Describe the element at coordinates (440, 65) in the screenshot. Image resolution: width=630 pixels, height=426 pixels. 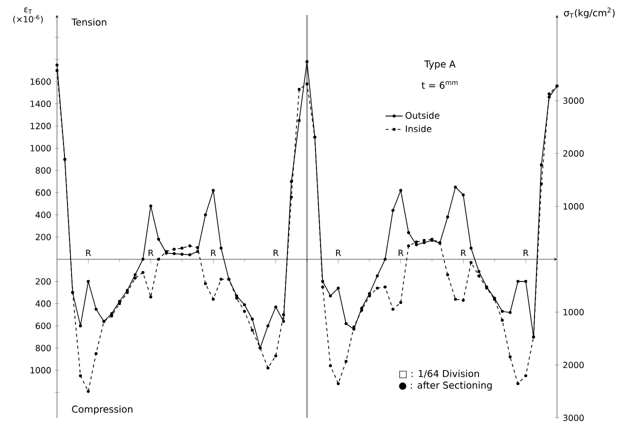
I see `annotation: Type A` at that location.